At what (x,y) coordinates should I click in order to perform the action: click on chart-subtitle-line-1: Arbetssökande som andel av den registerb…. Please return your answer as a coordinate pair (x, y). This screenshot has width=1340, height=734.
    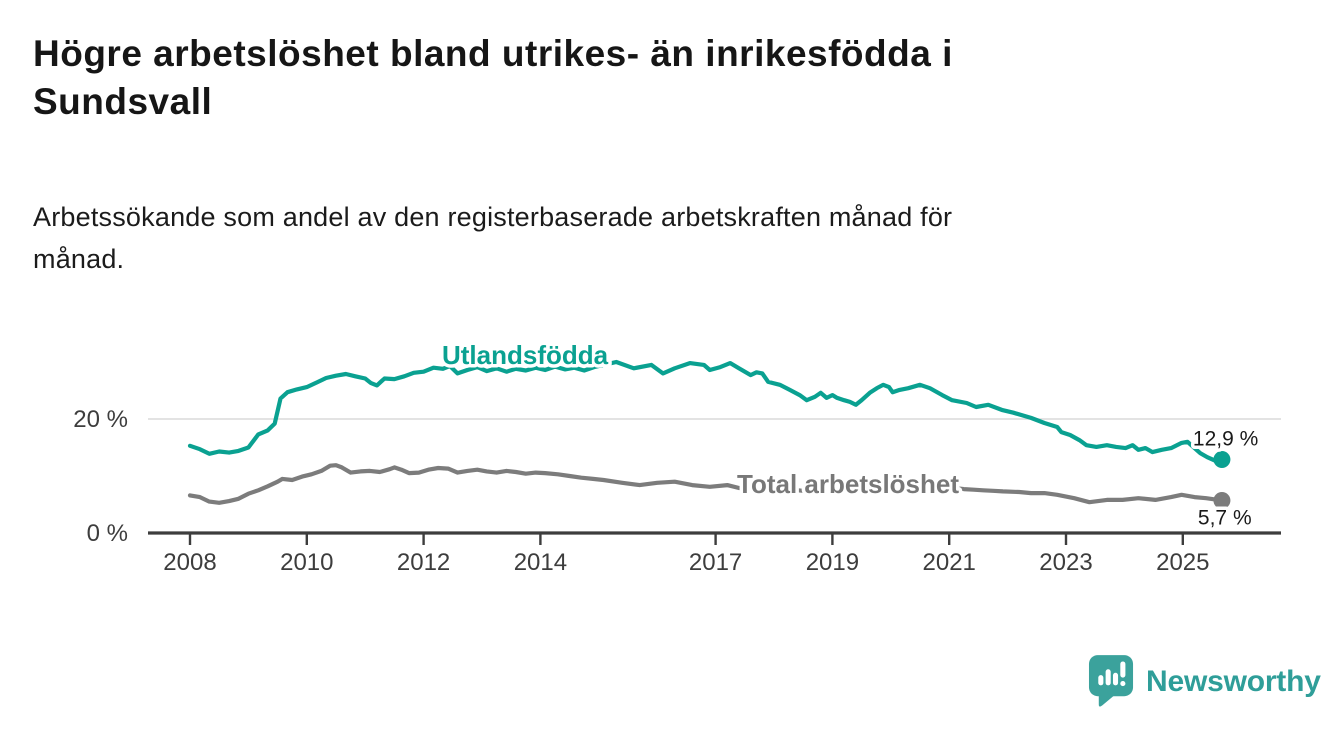
    Looking at the image, I should click on (493, 217).